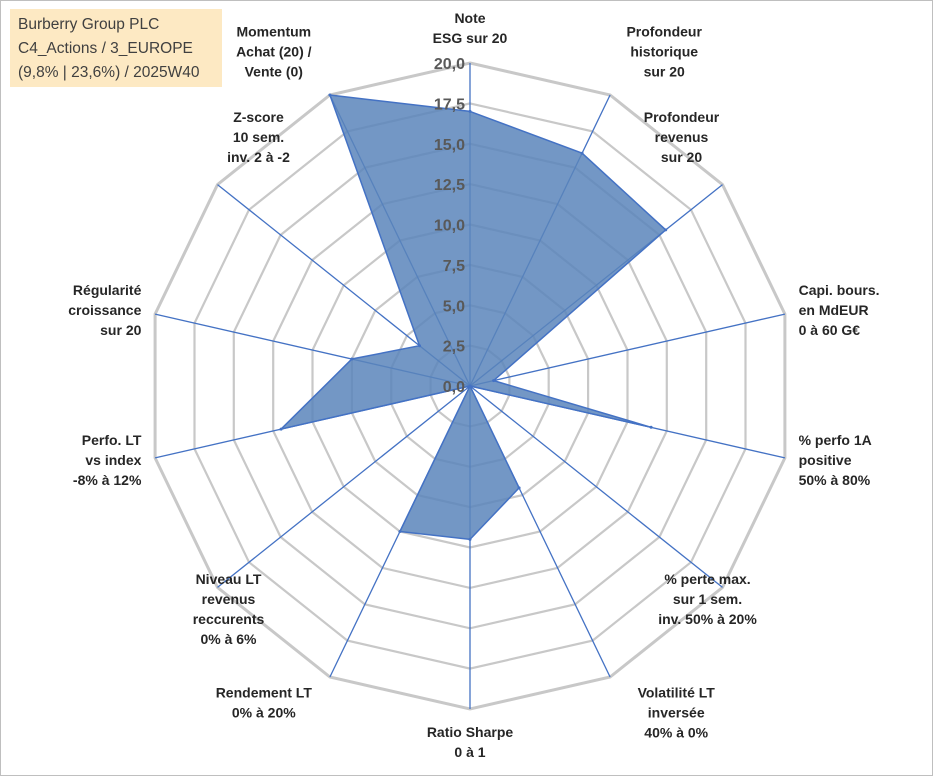 Image resolution: width=933 pixels, height=776 pixels. I want to click on axis-label-line: % perte max., so click(707, 579).